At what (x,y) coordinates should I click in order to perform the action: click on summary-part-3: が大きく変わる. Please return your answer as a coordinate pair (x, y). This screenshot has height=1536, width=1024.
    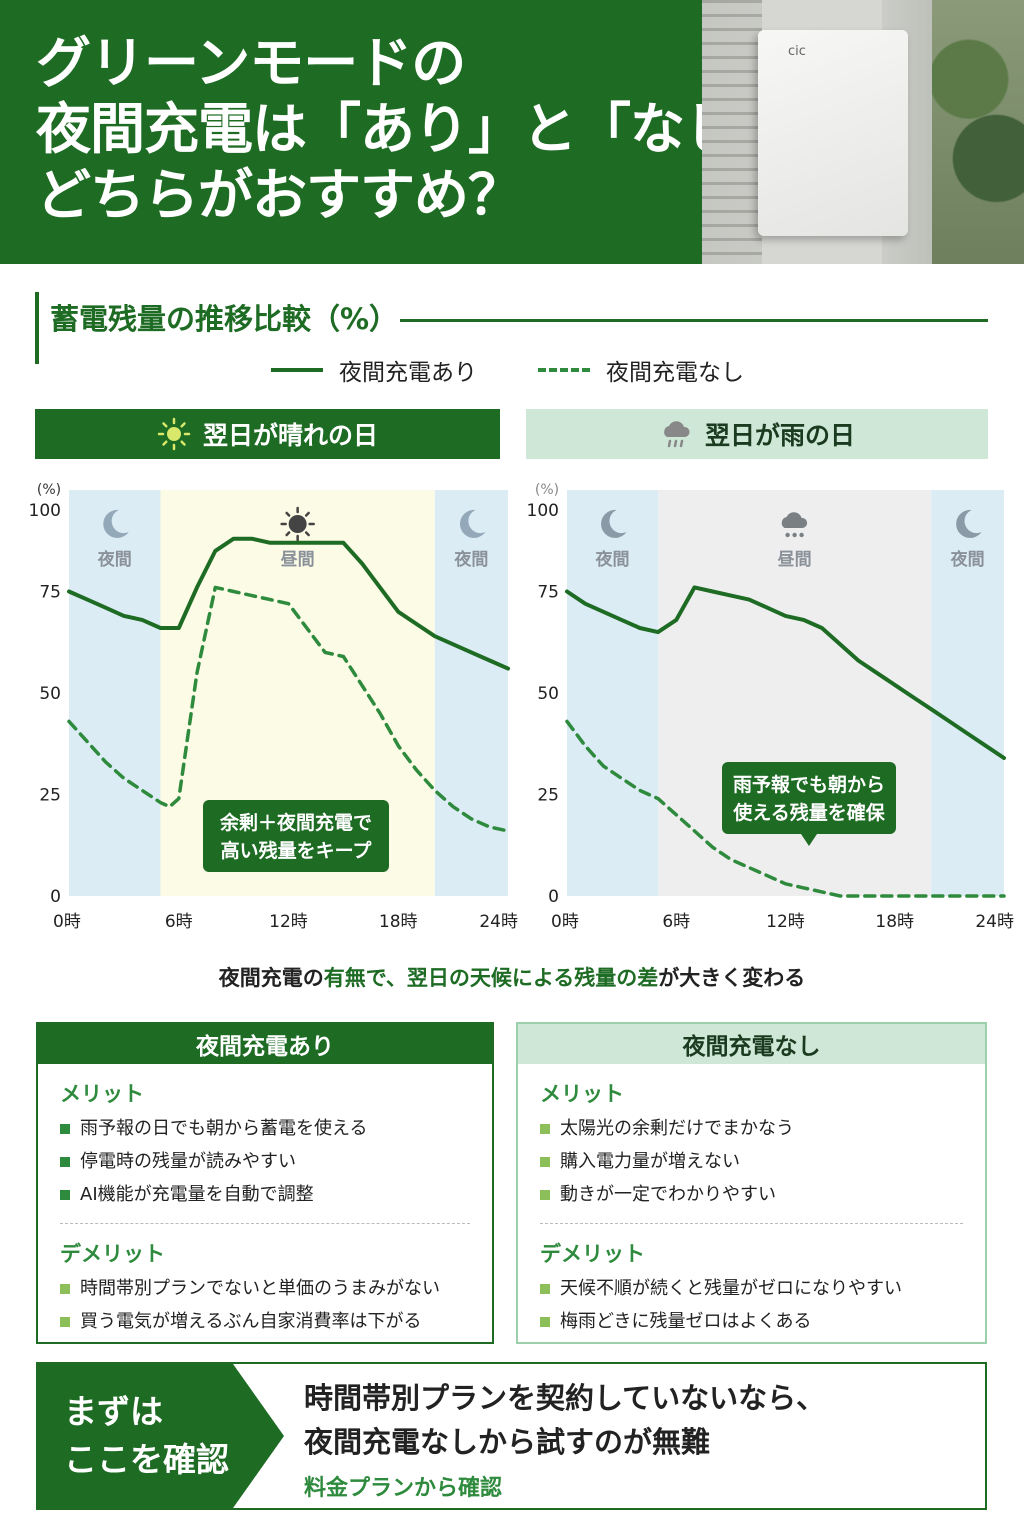
    Looking at the image, I should click on (732, 978).